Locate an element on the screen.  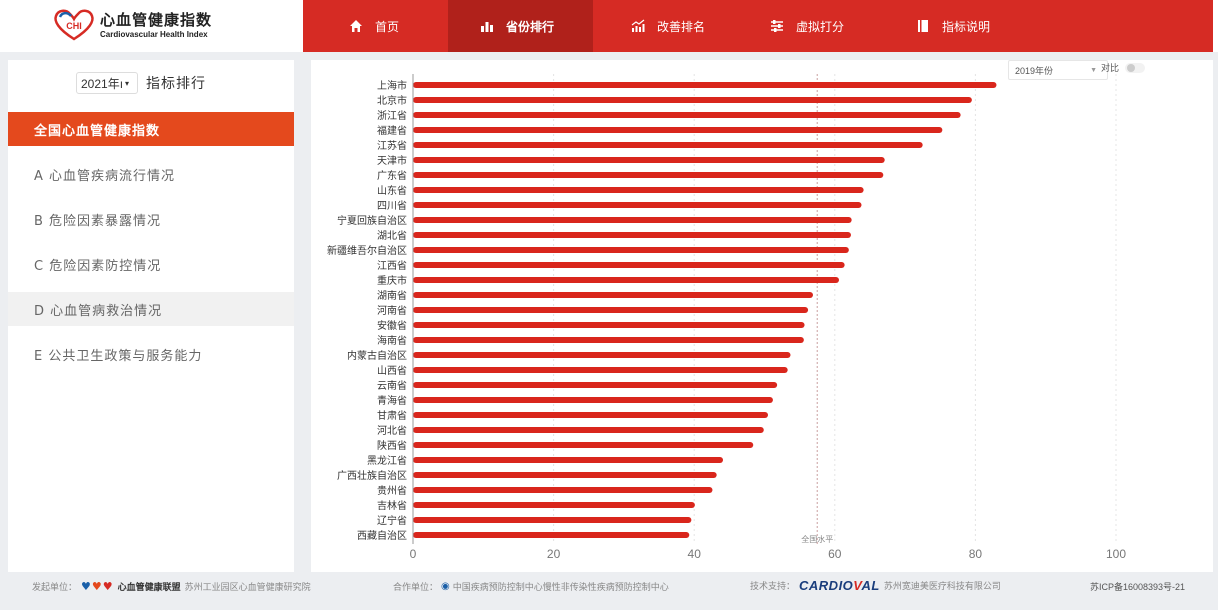
nav-improvement-ranking: 改善排名 is located at coordinates (665, 26).